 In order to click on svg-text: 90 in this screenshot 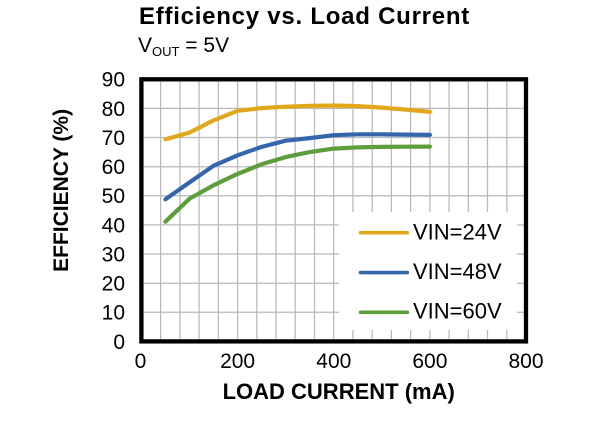, I will do `click(113, 80)`.